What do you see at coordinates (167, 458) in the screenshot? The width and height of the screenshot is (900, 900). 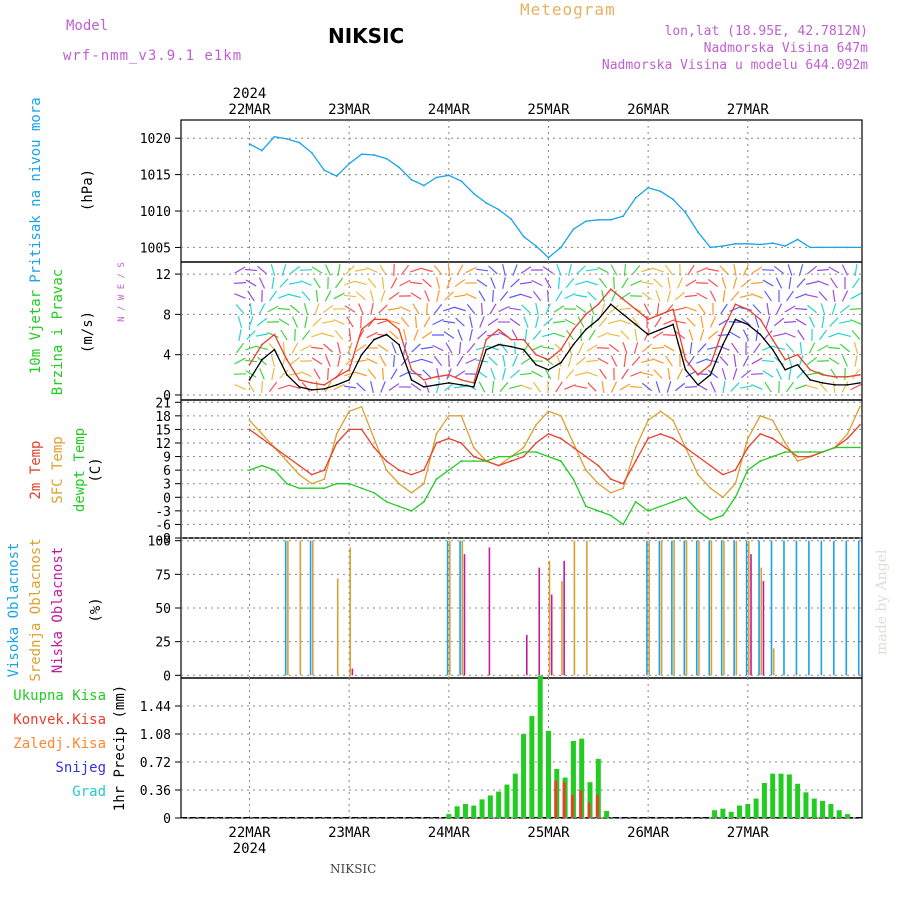 I see `y-tick-label: 9` at bounding box center [167, 458].